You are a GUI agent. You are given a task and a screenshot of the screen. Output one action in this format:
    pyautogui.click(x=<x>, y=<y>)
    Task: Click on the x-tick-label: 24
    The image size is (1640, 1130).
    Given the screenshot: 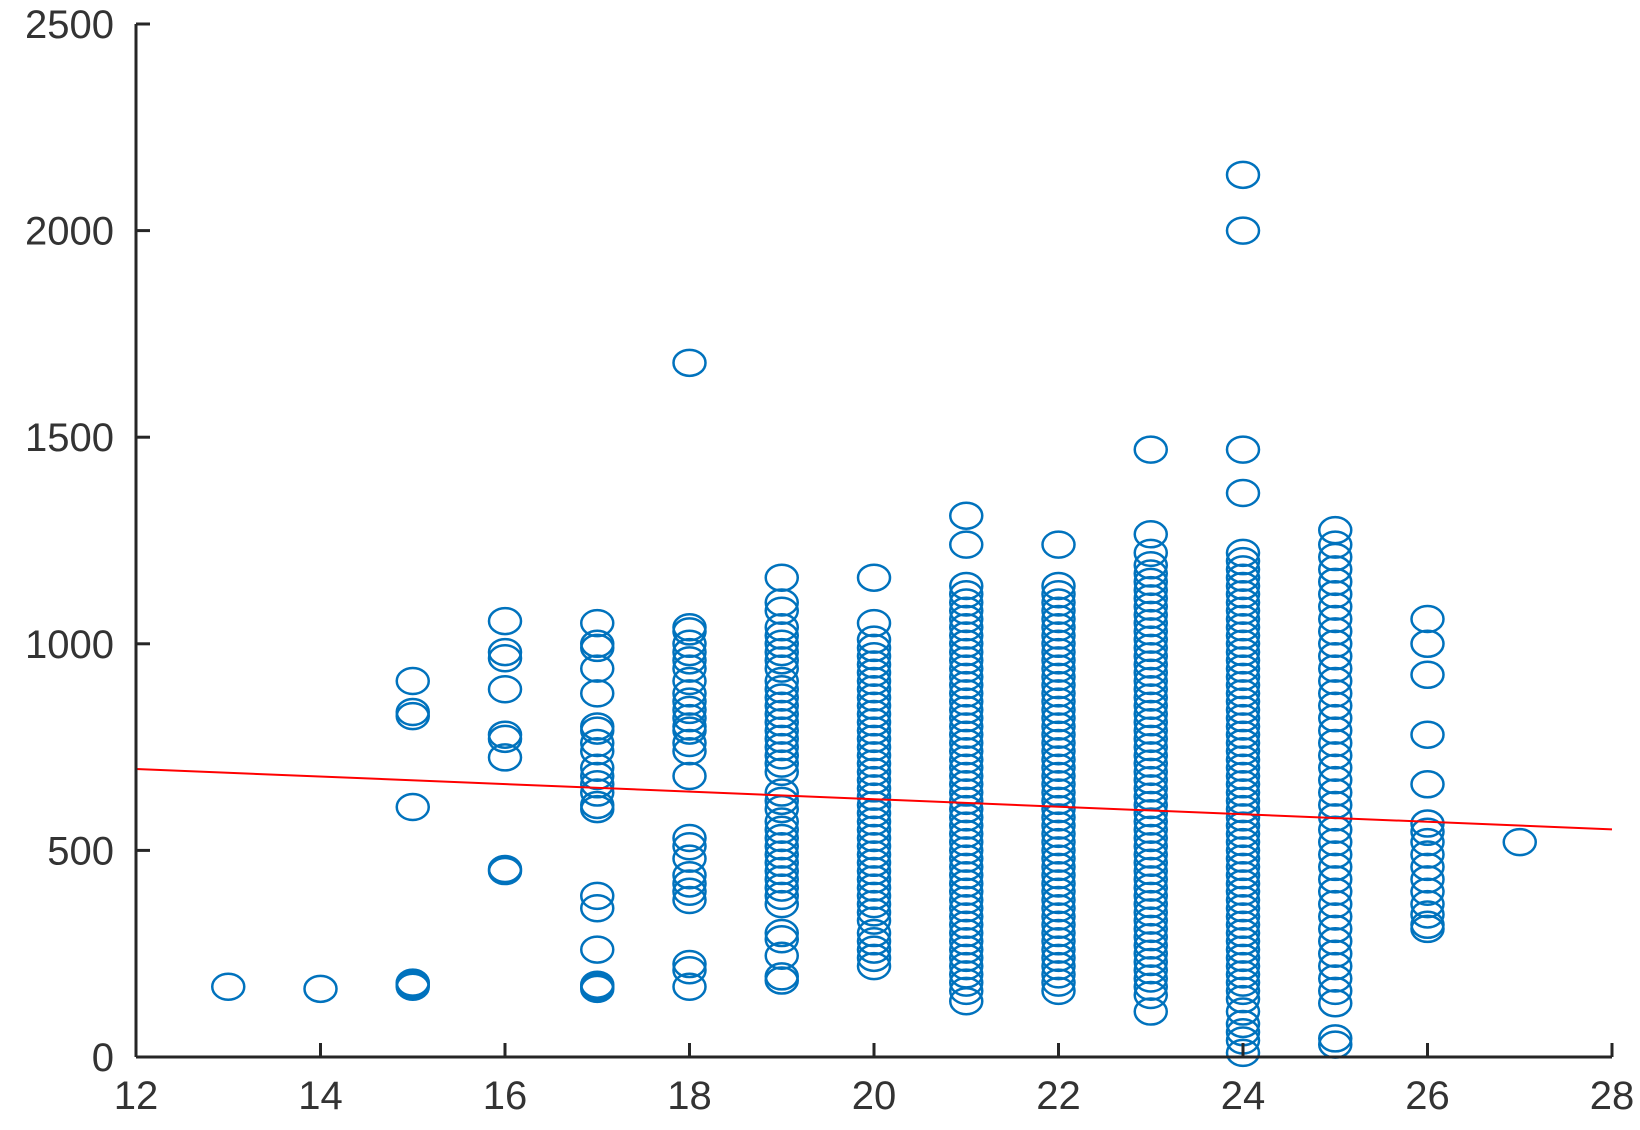 What is the action you would take?
    pyautogui.click(x=1243, y=1096)
    